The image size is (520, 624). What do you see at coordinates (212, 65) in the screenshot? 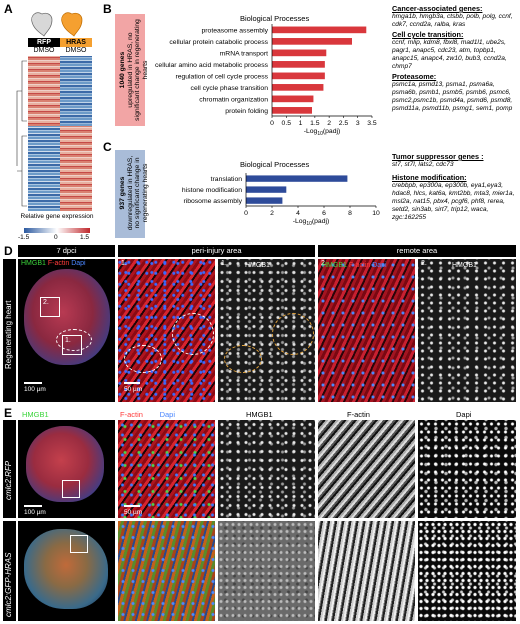
I see `bar-label: cellular amino acid metabolic process` at bounding box center [212, 65].